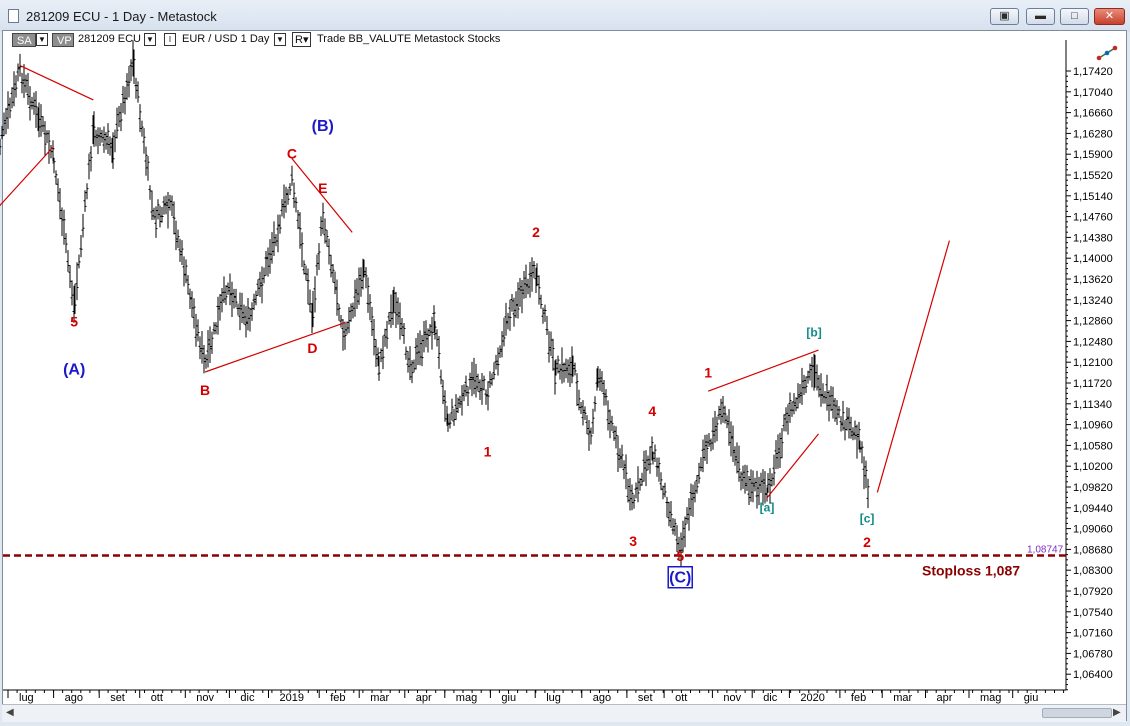 This screenshot has height=726, width=1130. I want to click on x-tick-label: lug, so click(553, 698).